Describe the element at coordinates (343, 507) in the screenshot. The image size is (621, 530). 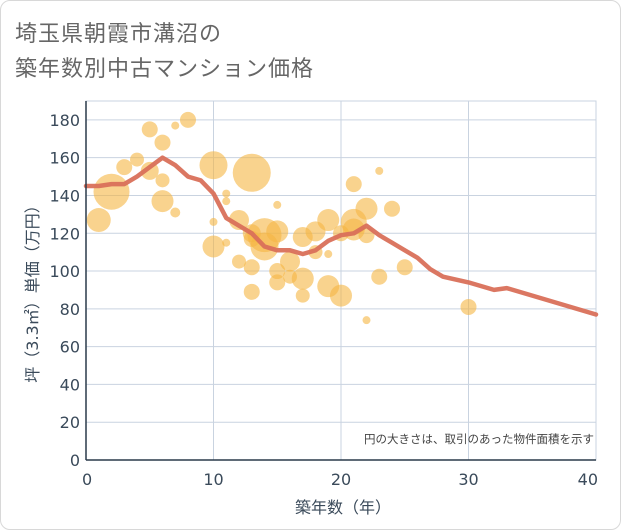
I see `x-axis-label: 築年数（年）` at that location.